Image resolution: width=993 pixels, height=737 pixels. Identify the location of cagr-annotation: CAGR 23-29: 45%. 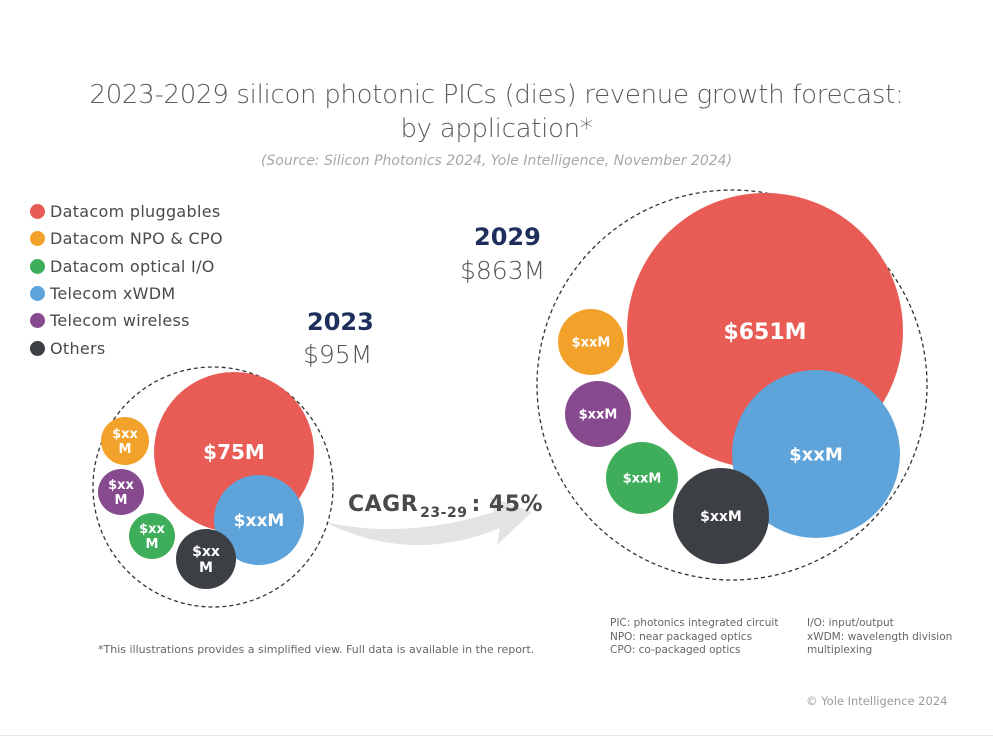
(446, 506).